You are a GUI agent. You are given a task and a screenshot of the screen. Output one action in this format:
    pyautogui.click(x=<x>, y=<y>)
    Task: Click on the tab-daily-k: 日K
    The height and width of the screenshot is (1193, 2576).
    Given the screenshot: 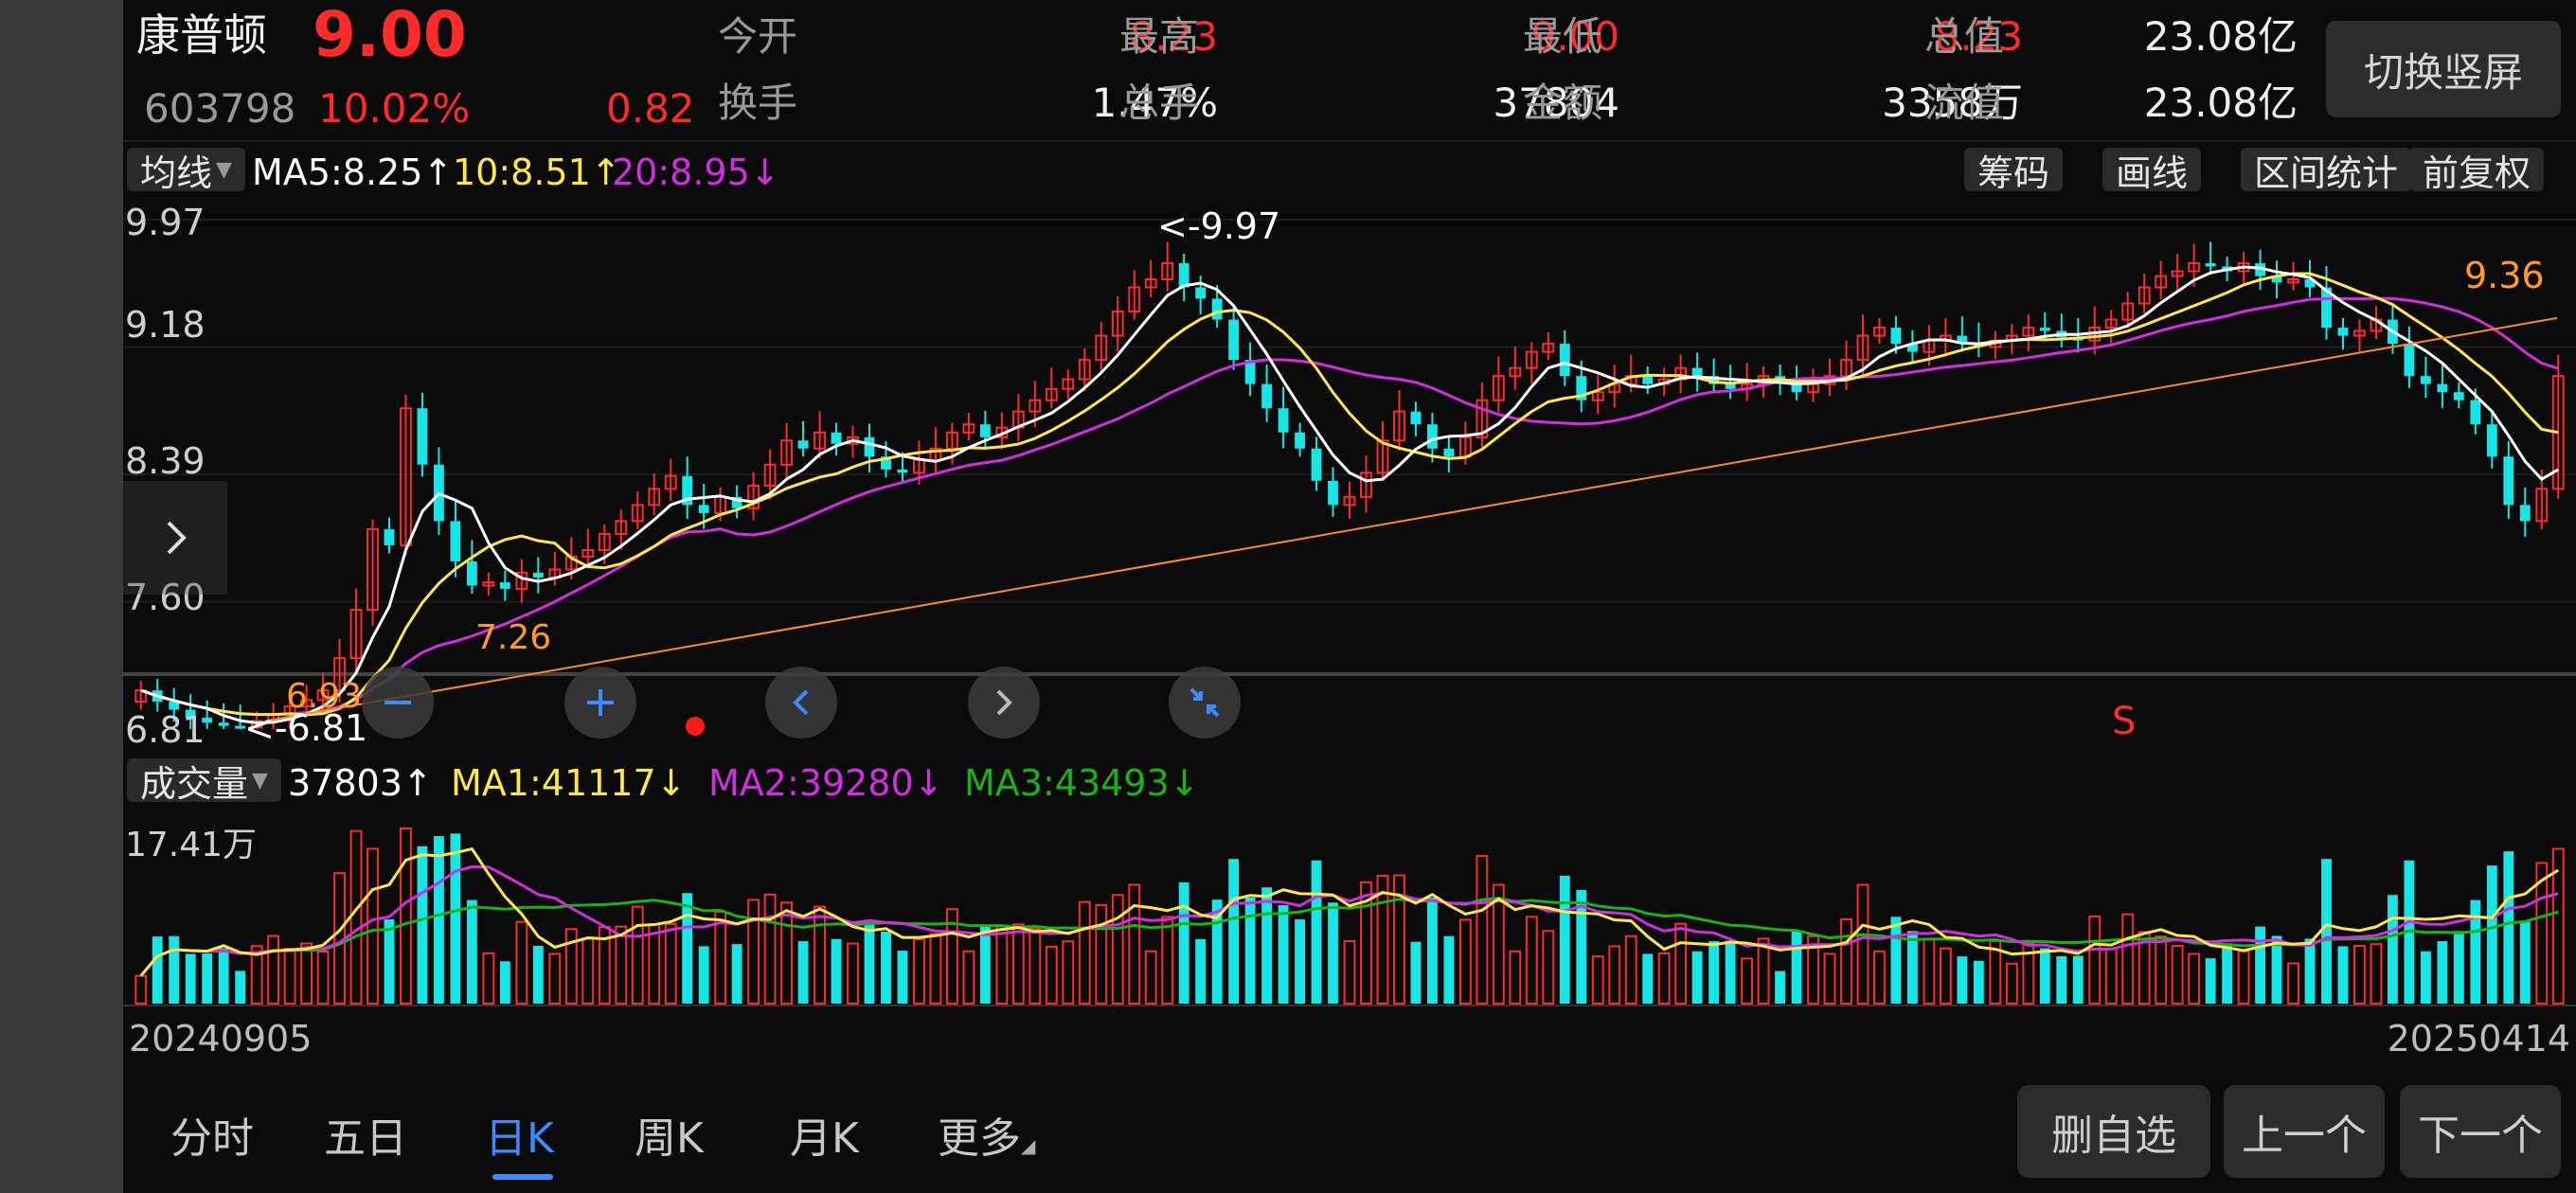 What is the action you would take?
    pyautogui.click(x=519, y=1138)
    